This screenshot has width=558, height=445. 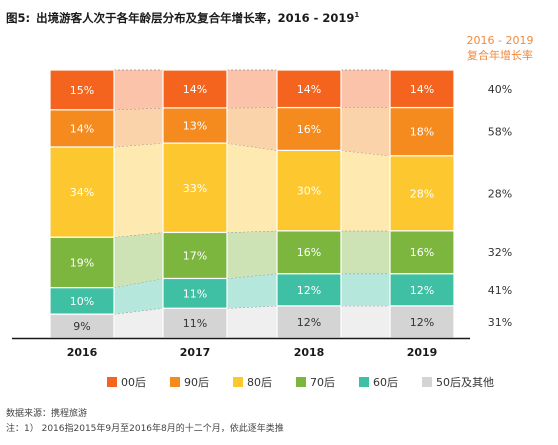 I want to click on bar-segment-2017-80后, so click(x=195, y=188).